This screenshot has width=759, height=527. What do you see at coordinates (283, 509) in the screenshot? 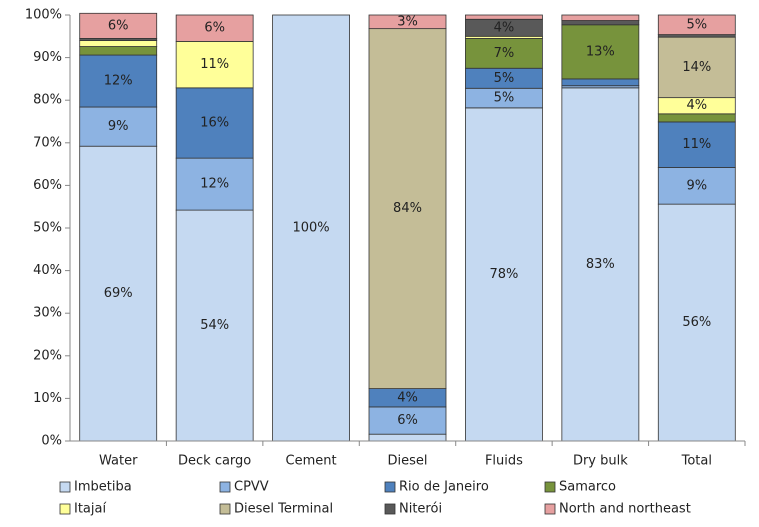
I see `legend-label: Diesel Terminal` at bounding box center [283, 509].